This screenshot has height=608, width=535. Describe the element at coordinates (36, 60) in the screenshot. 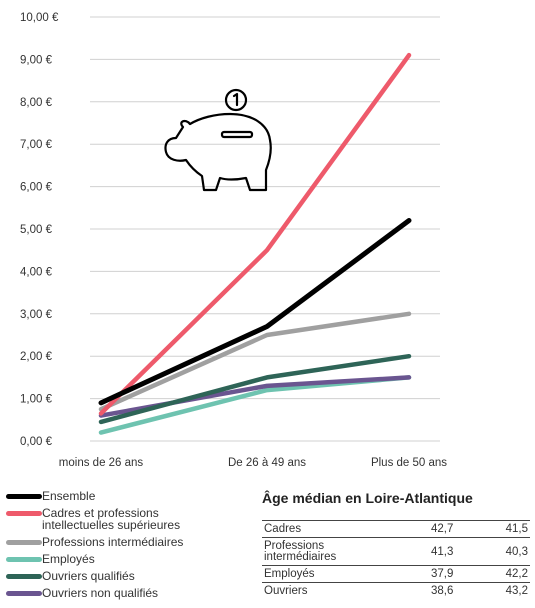

I see `y-tick-label: 9,00 €` at that location.